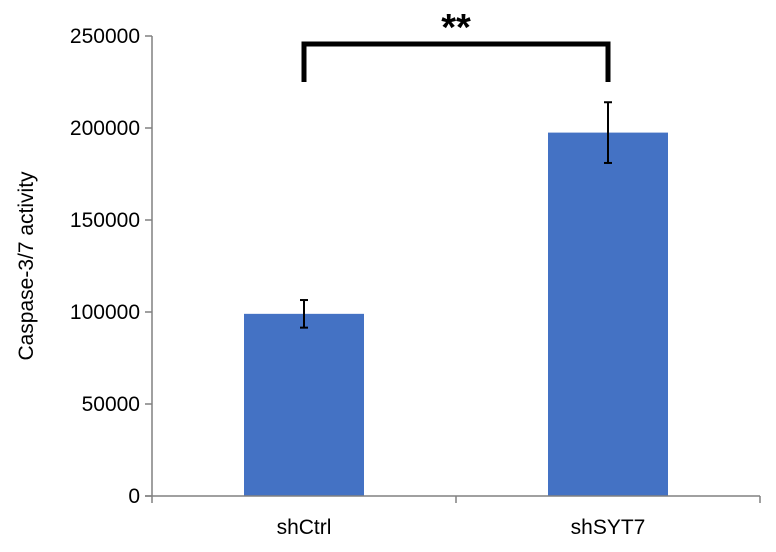 This screenshot has width=776, height=552. Describe the element at coordinates (111, 404) in the screenshot. I see `y-tick-label: 50000` at that location.